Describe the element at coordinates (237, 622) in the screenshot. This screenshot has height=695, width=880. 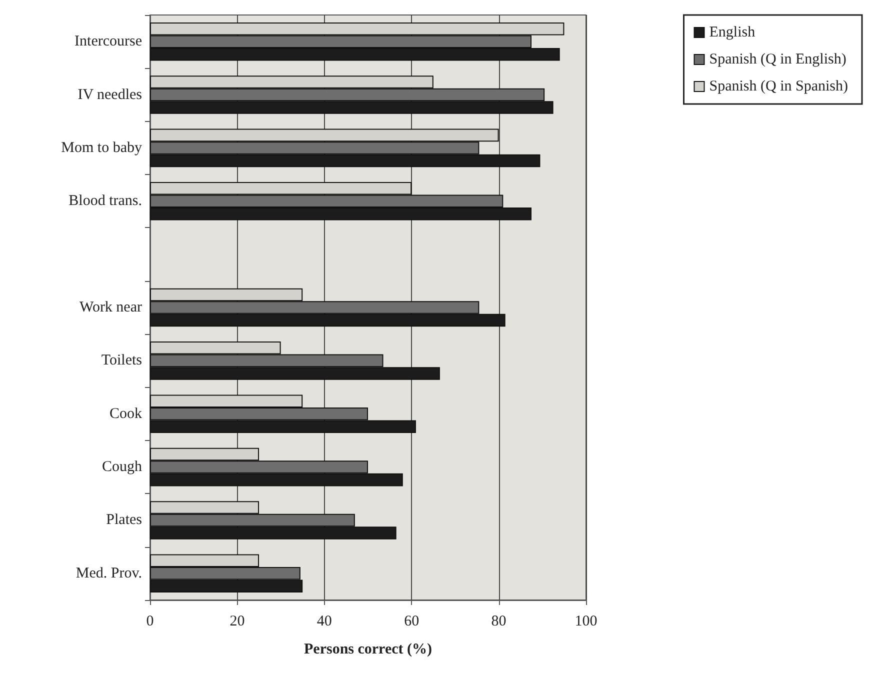
I see `x-tick-label: 20` at that location.